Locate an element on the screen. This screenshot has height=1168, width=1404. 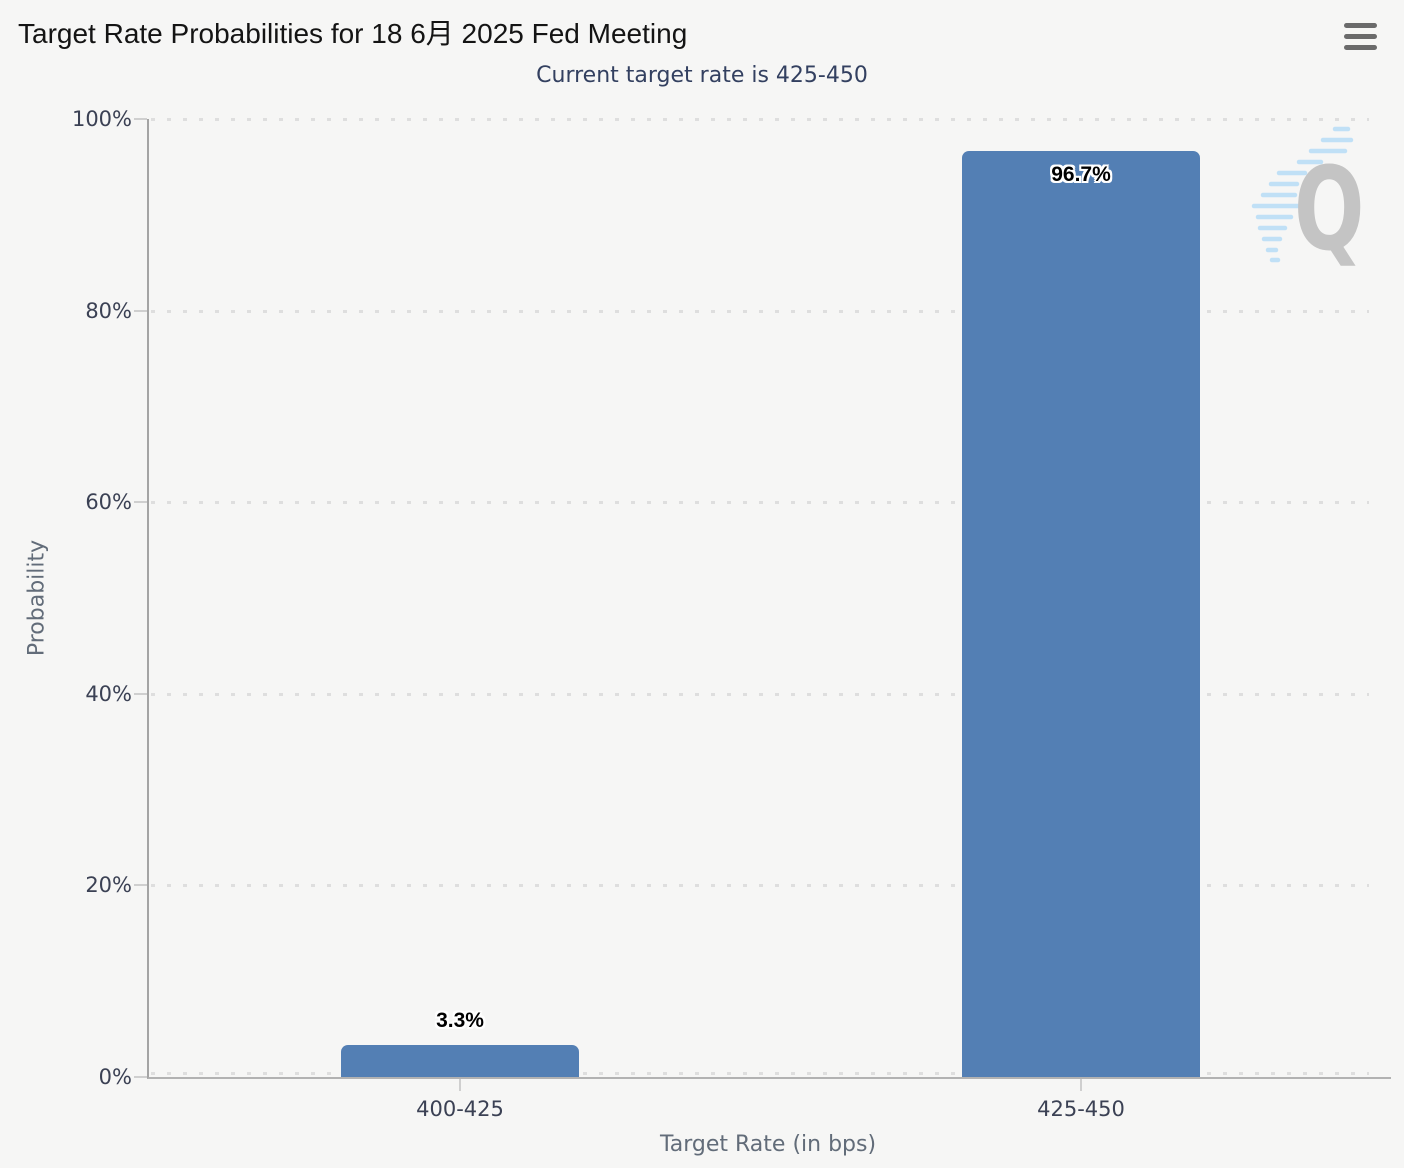
x-tick-label: 425-450 is located at coordinates (1081, 1109).